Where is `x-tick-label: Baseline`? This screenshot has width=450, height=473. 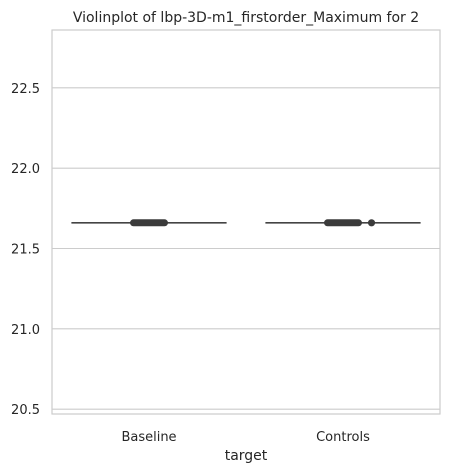
x-tick-label: Baseline is located at coordinates (148, 437).